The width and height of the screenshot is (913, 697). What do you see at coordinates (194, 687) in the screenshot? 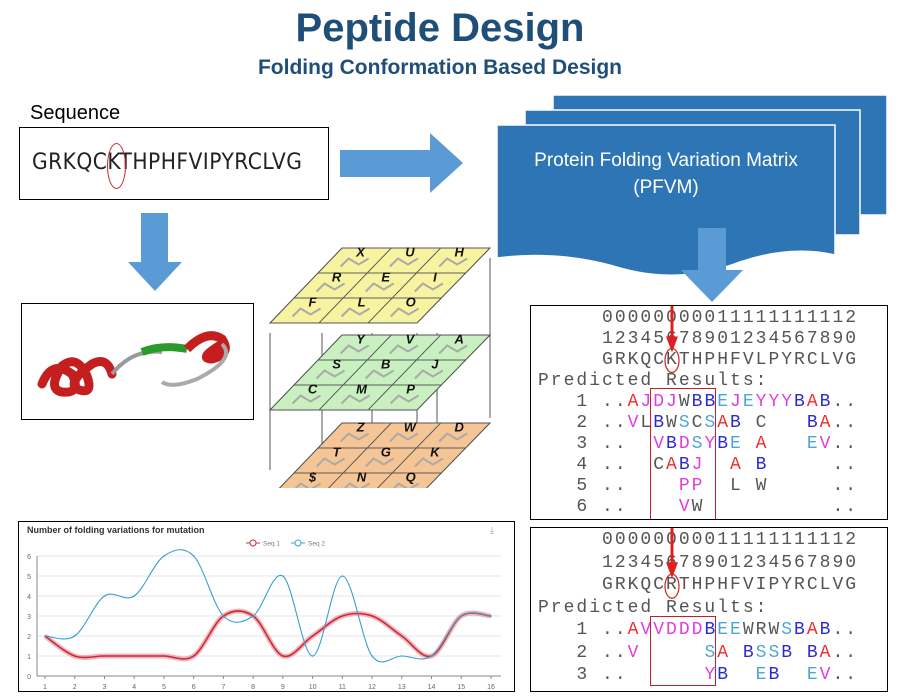
I see `x-tick-label: 6` at bounding box center [194, 687].